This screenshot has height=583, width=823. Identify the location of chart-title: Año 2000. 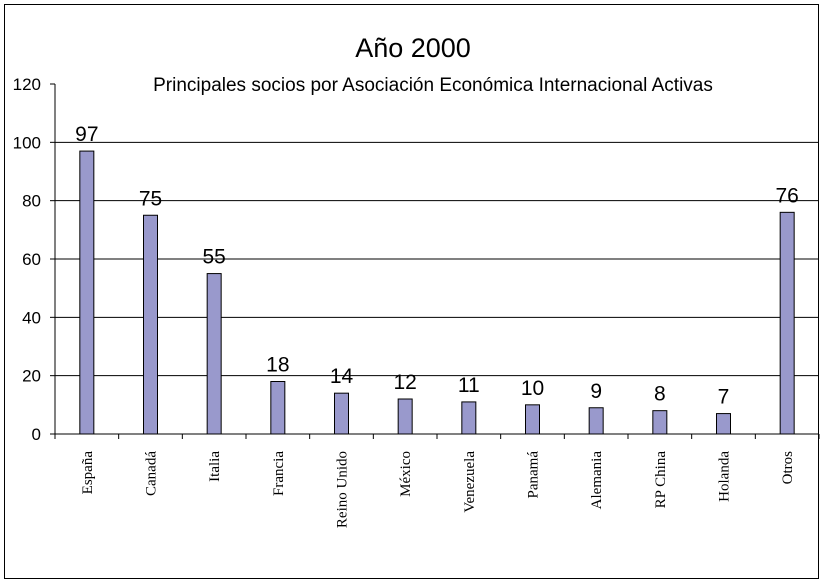
(413, 48).